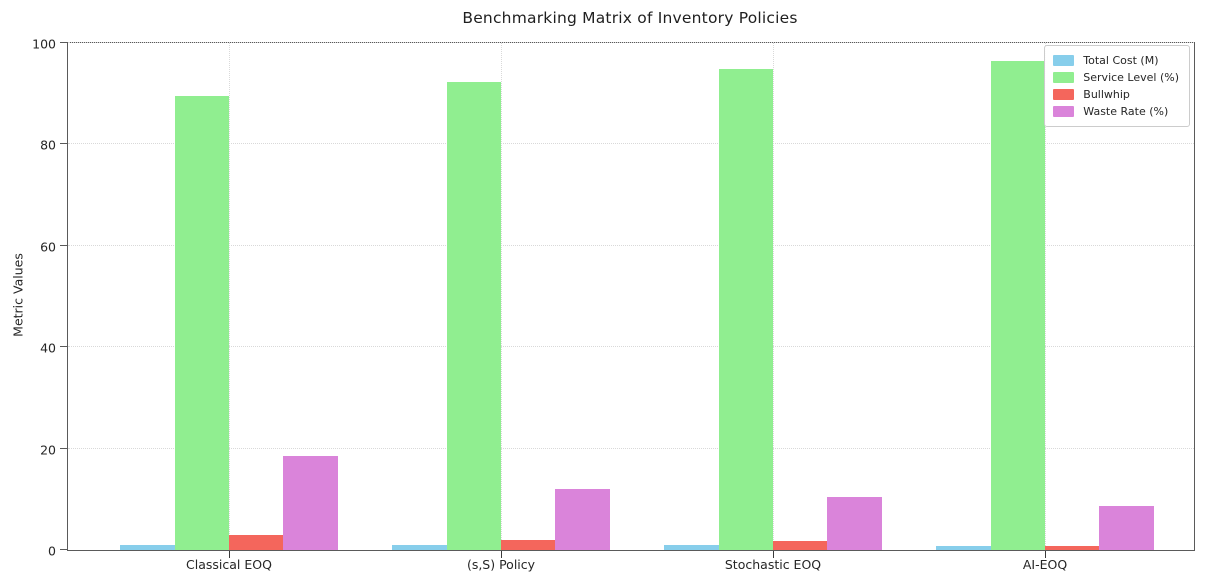  Describe the element at coordinates (1045, 564) in the screenshot. I see `x-tick-label: AI-EOQ` at that location.